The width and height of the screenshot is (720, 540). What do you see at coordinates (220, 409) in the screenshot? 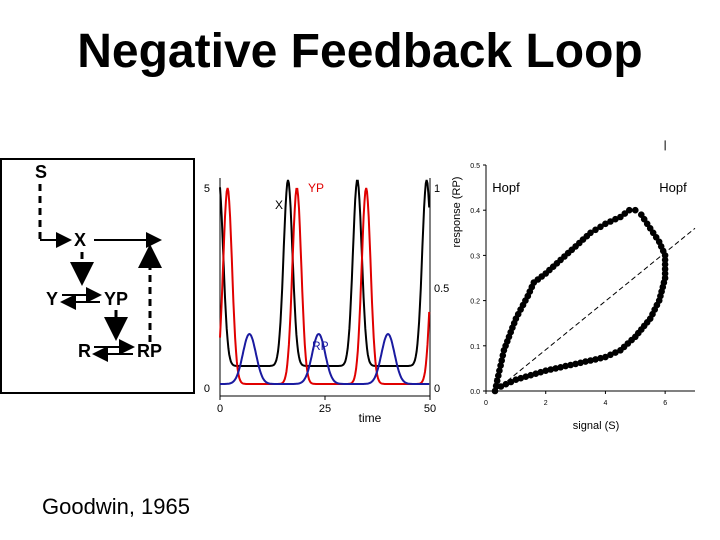
I see `x-tick-label: 0` at bounding box center [220, 409].